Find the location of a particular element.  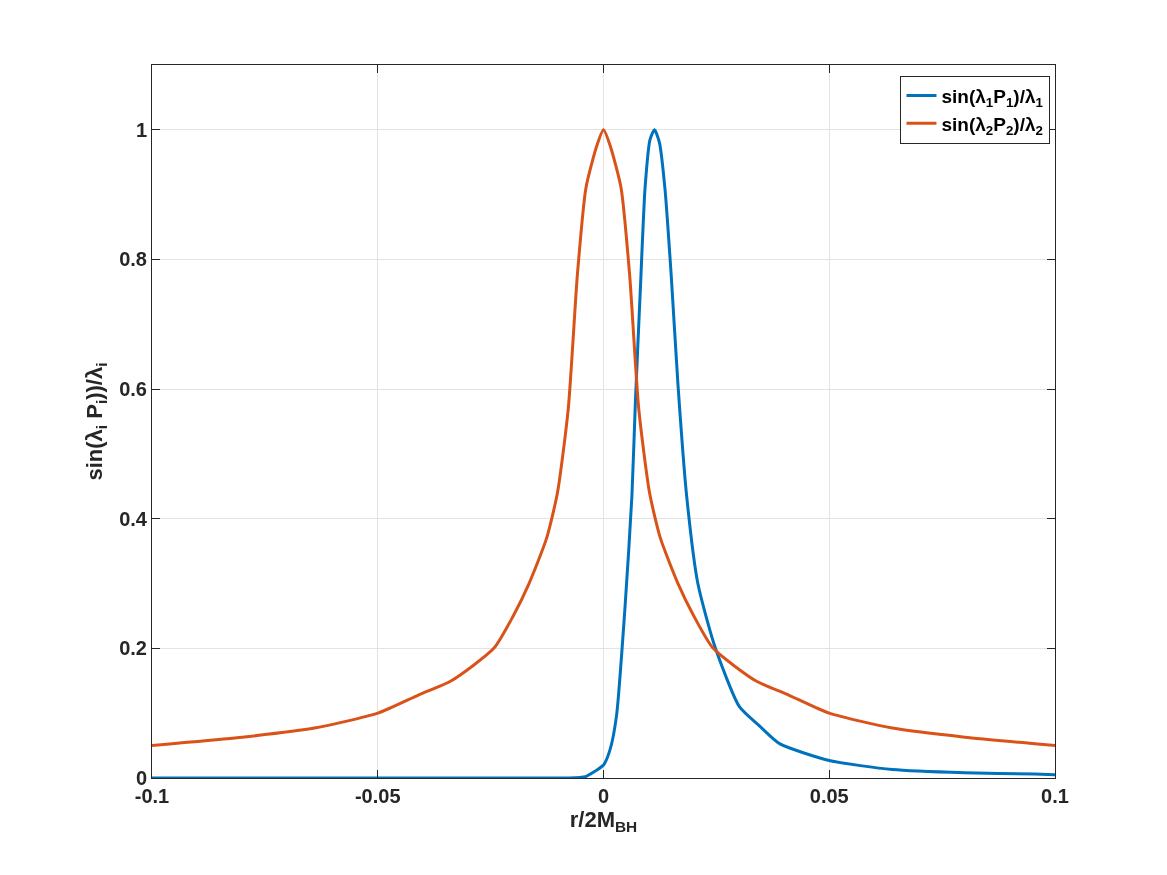

x-tick-label: 0.05 is located at coordinates (829, 796).